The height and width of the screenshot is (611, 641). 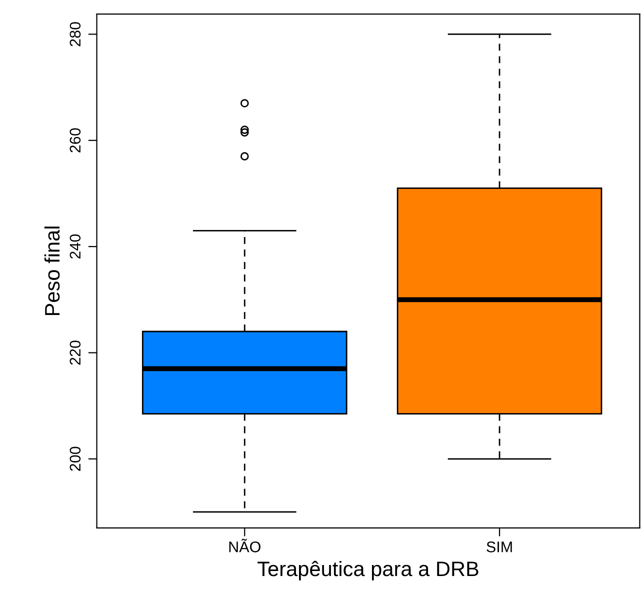 I want to click on y-tick-label: 280, so click(x=75, y=34).